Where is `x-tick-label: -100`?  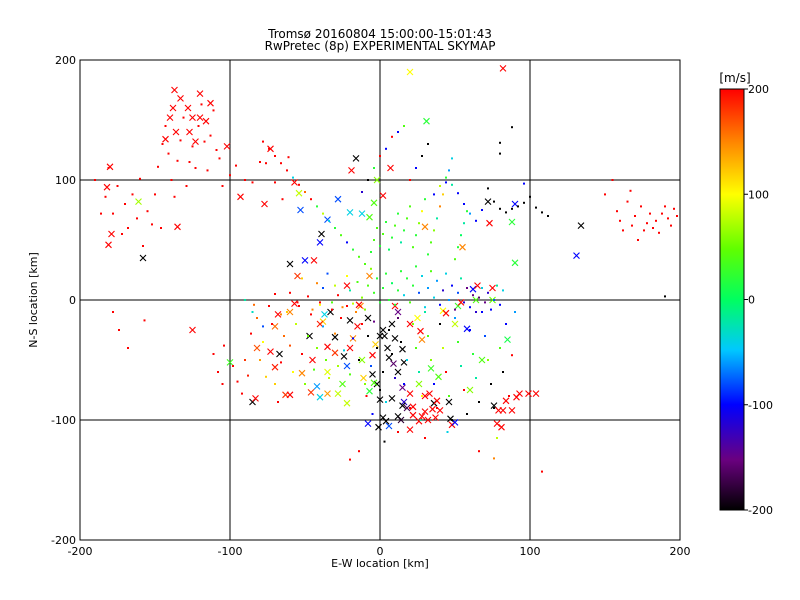
x-tick-label: -100 is located at coordinates (230, 551).